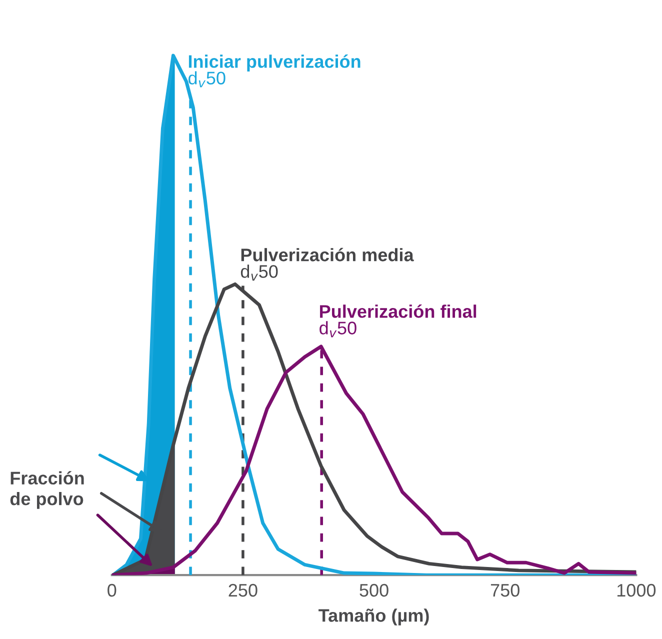 This screenshot has width=662, height=639. Describe the element at coordinates (505, 590) in the screenshot. I see `x-tick-label: 750` at that location.